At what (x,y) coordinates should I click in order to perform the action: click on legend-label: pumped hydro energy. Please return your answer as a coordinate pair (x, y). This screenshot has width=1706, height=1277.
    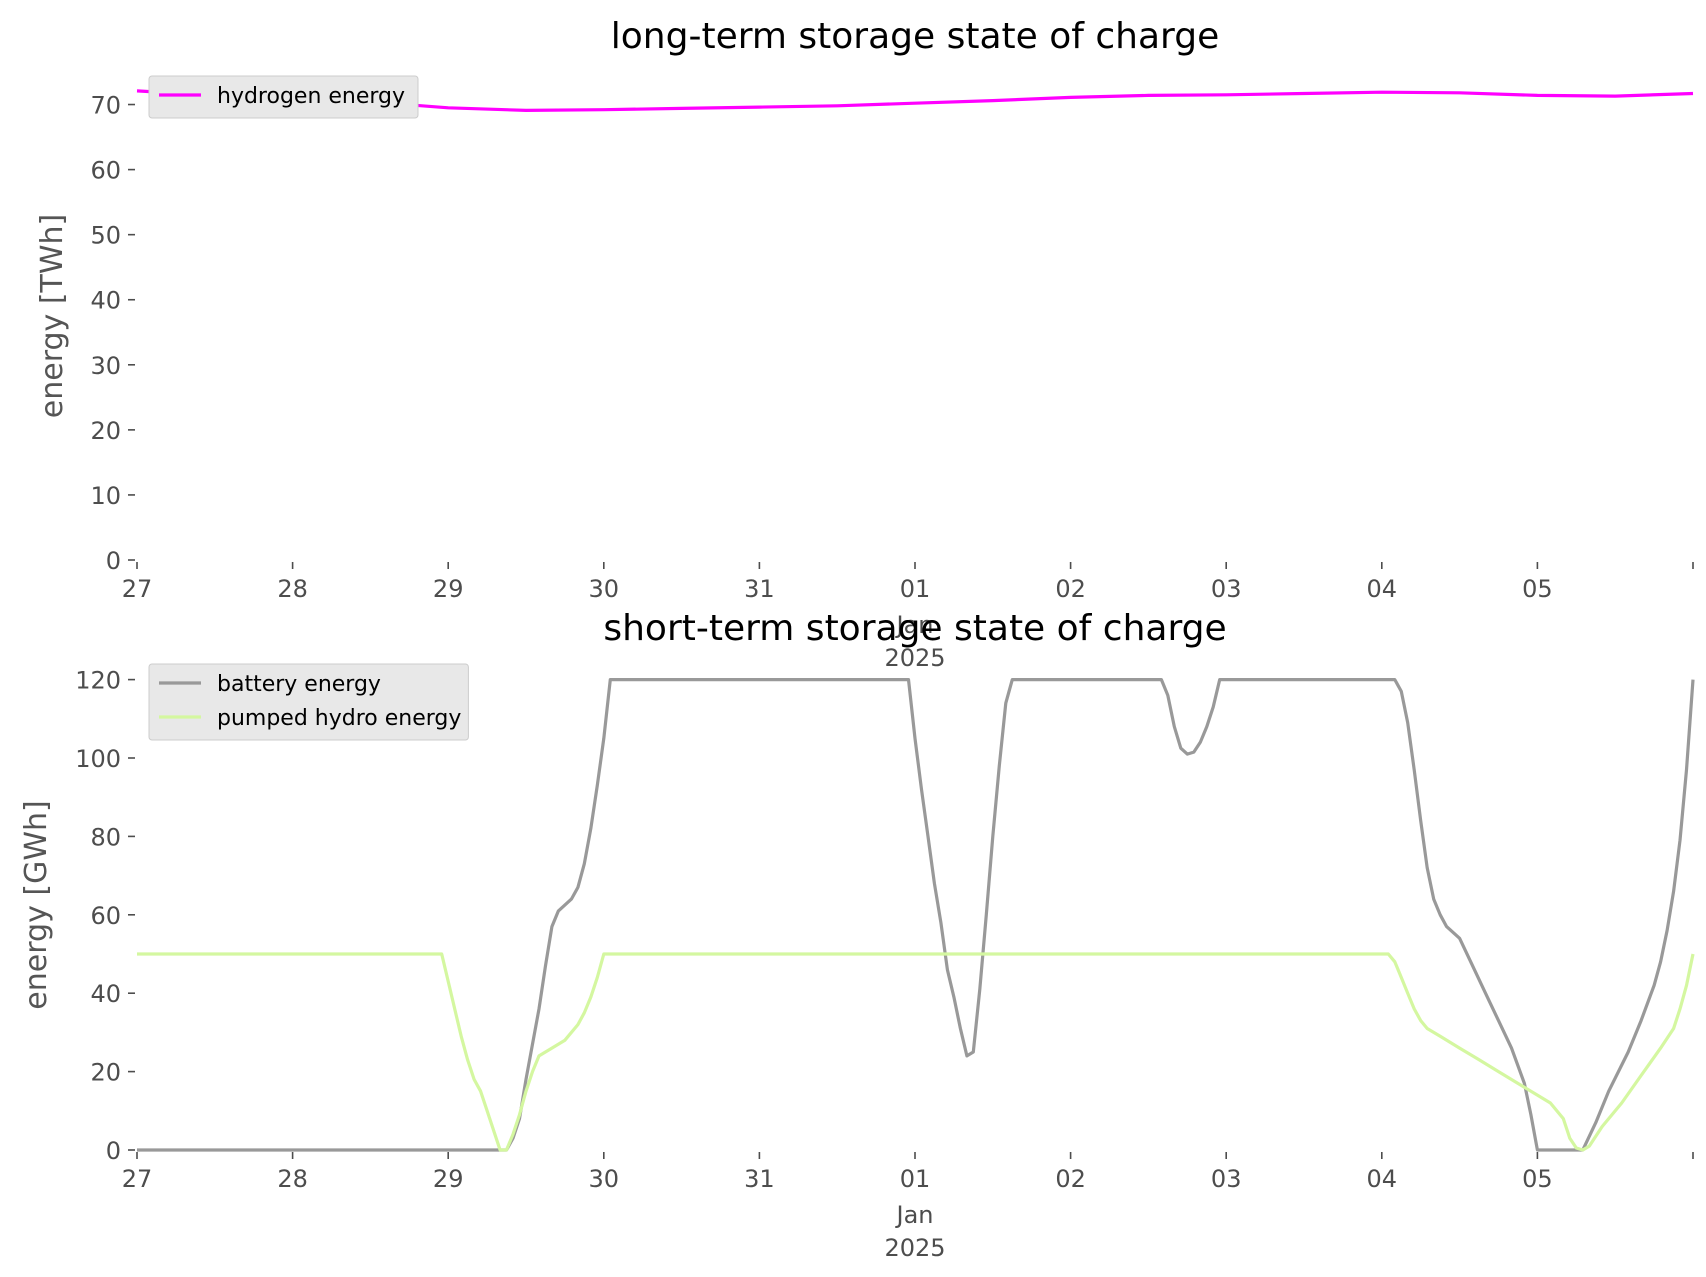
    Looking at the image, I should click on (339, 718).